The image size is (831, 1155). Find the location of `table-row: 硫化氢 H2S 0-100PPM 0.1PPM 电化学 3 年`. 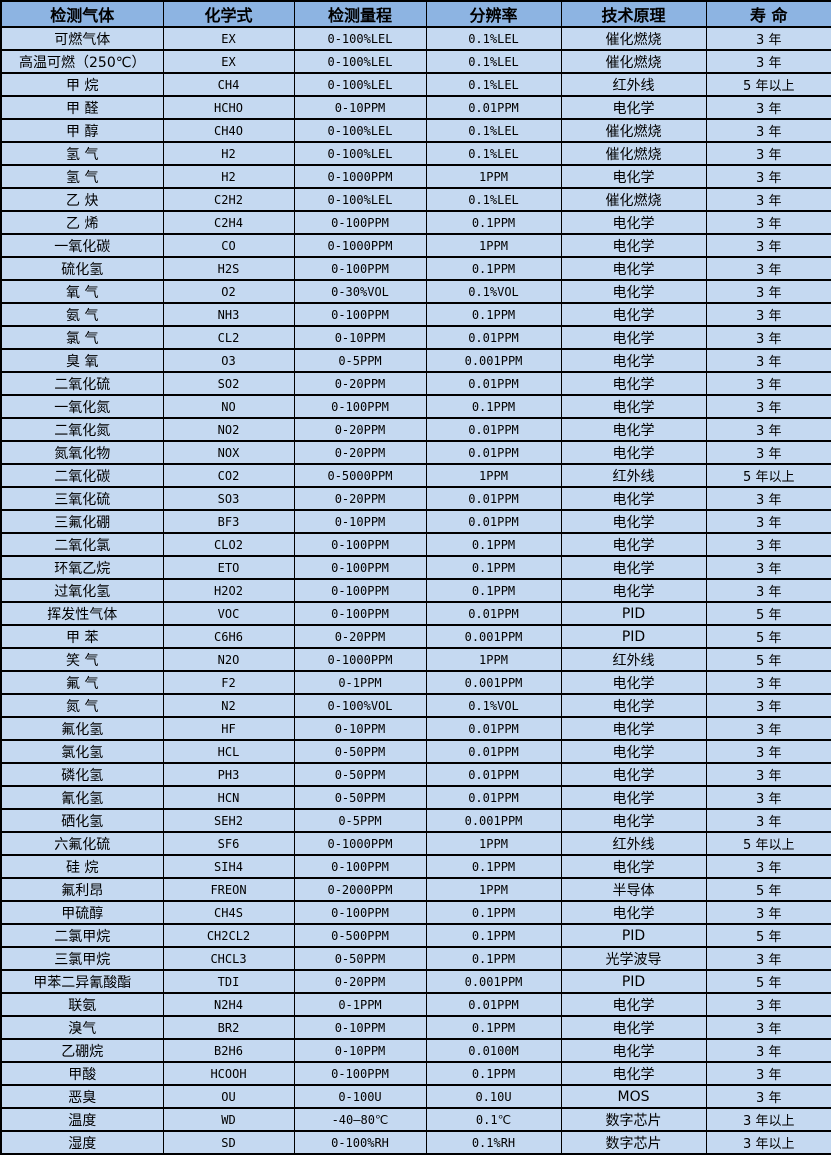

table-row: 硫化氢 H2S 0-100PPM 0.1PPM 电化学 3 年 is located at coordinates (415, 268).